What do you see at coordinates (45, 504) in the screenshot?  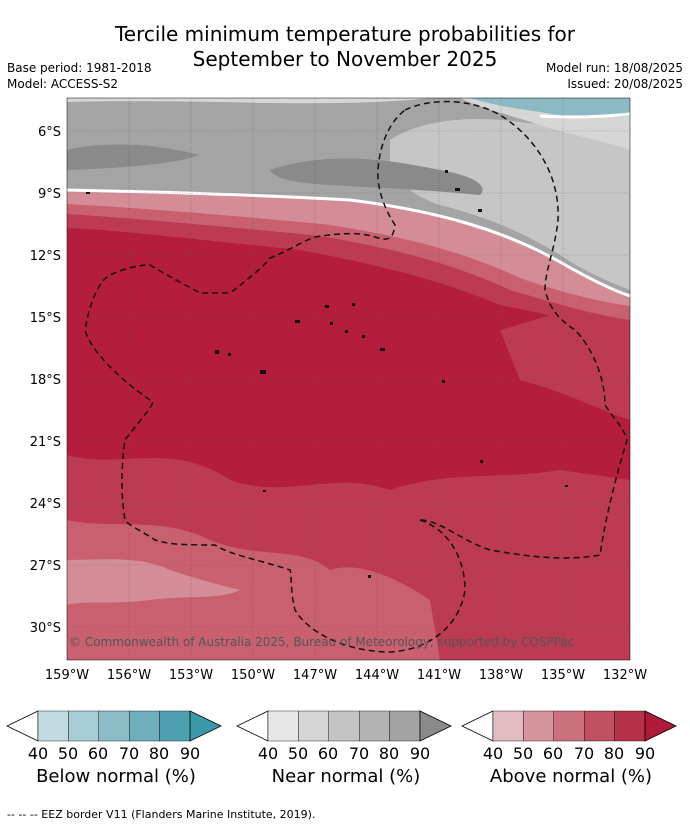 I see `lat-label-24s: 24°S` at bounding box center [45, 504].